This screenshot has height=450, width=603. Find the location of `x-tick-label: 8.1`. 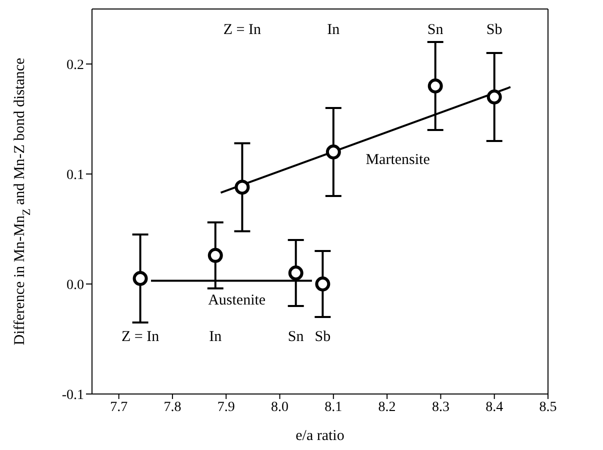

x-tick-label: 8.1 is located at coordinates (333, 407).